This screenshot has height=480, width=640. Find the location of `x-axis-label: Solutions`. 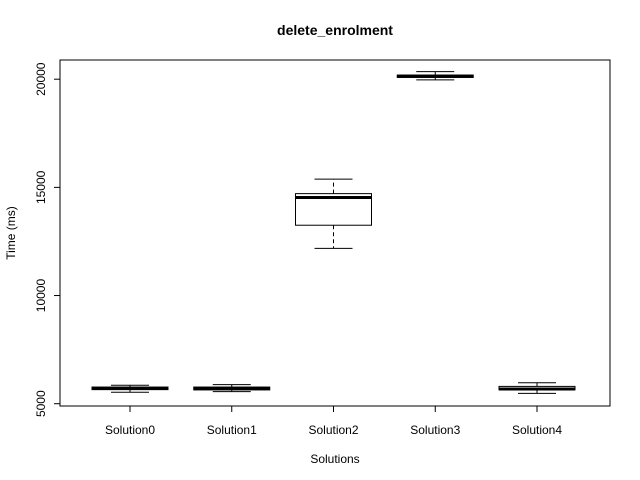

x-axis-label: Solutions is located at coordinates (334, 459).